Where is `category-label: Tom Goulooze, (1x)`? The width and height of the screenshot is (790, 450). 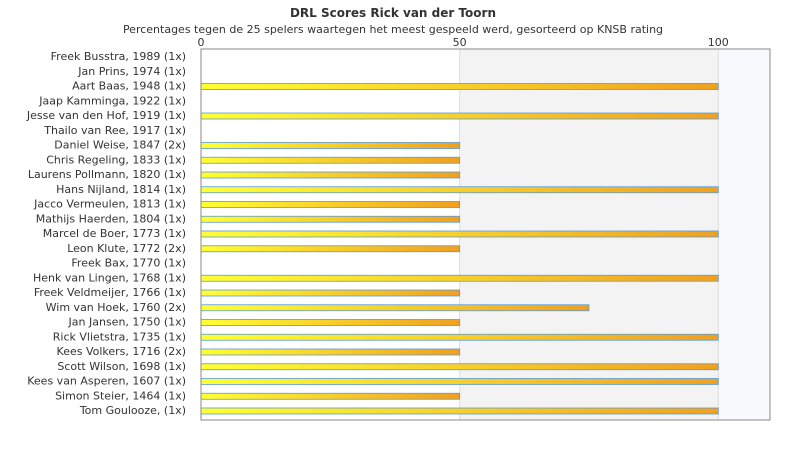
category-label: Tom Goulooze, (1x) is located at coordinates (132, 410).